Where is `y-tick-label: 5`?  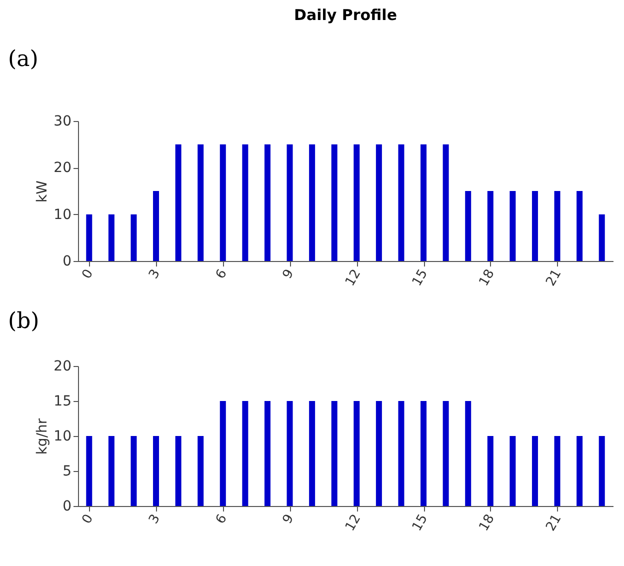
y-tick-label: 5 is located at coordinates (67, 472).